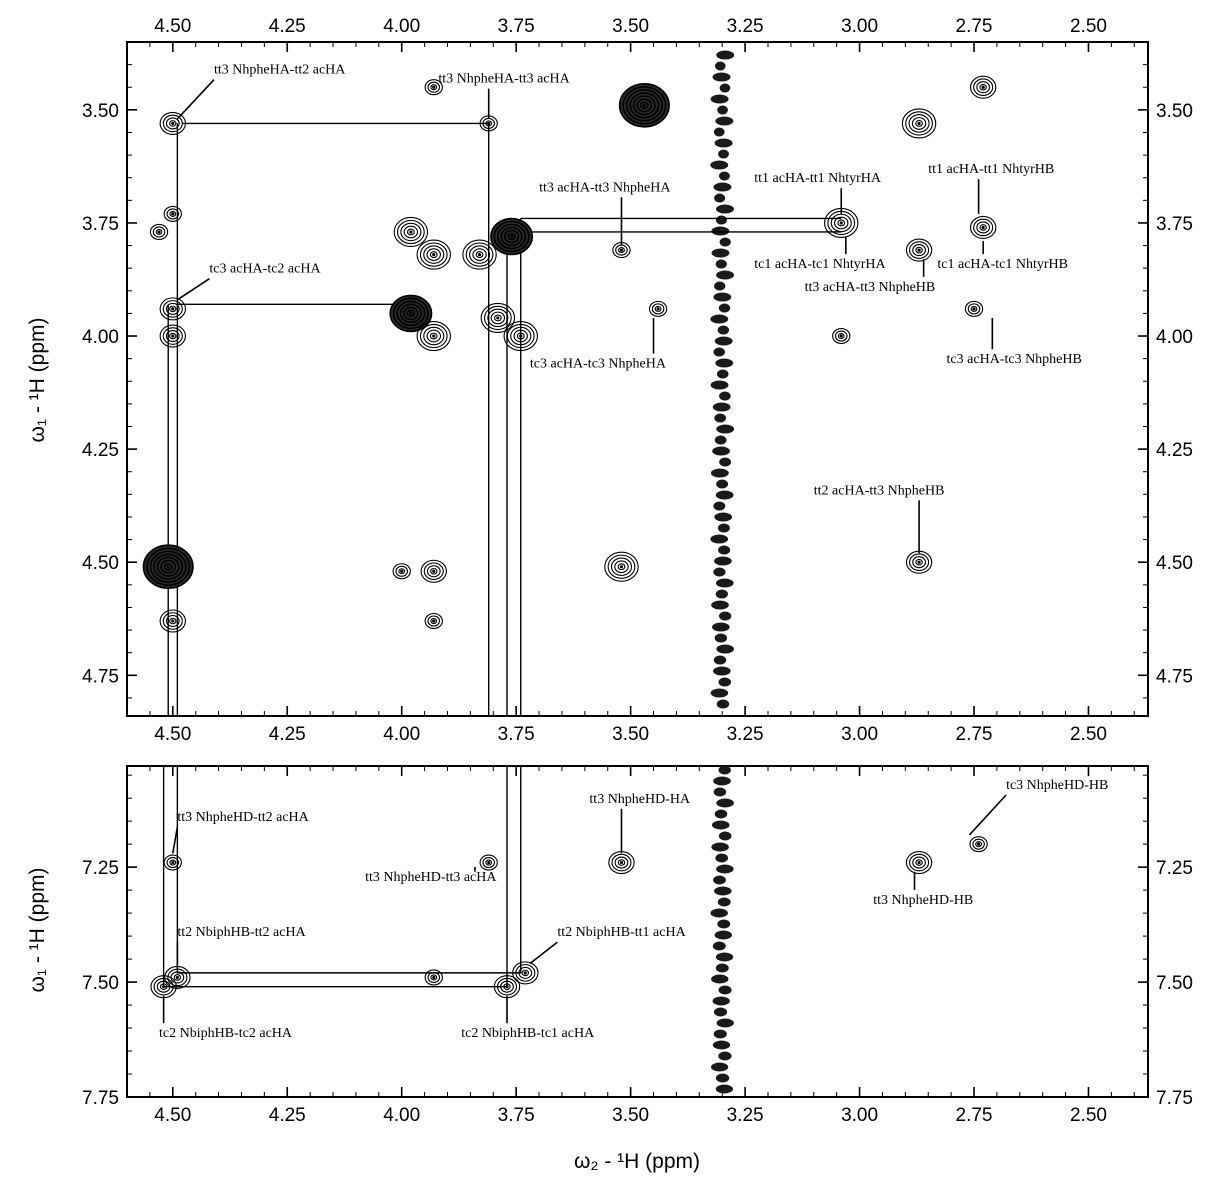  What do you see at coordinates (280, 70) in the screenshot?
I see `peak-annotation: tt3 NhpheHA-tt2 acHA` at bounding box center [280, 70].